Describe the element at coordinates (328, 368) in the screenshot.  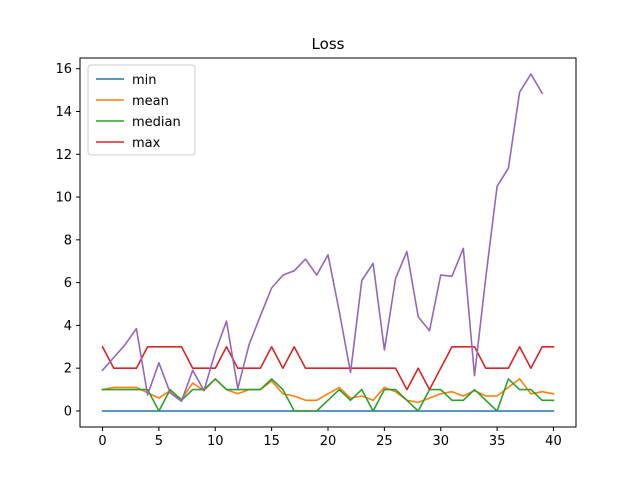
I see `series-line-max` at that location.